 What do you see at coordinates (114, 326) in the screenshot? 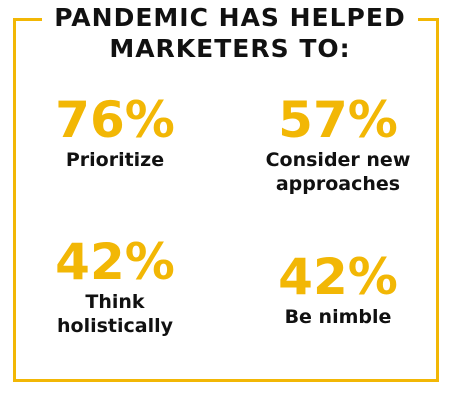
I see `stat-label-line: holistically` at bounding box center [114, 326].